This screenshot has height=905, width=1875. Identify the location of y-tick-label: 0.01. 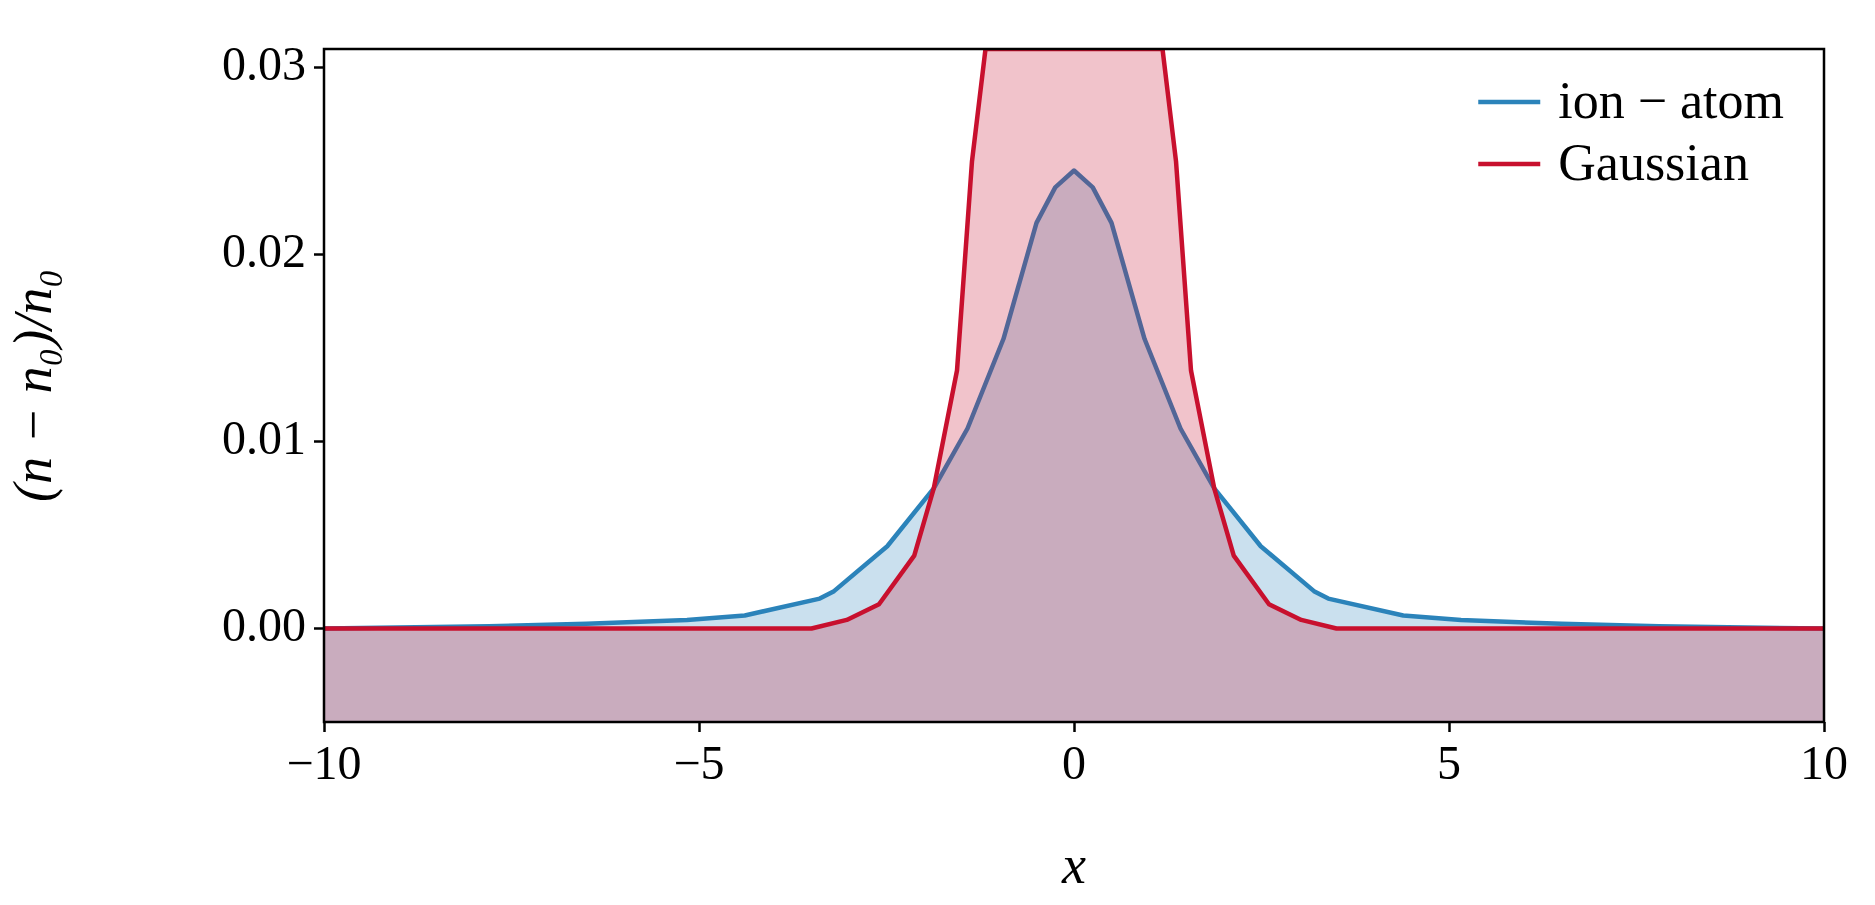
(264, 438).